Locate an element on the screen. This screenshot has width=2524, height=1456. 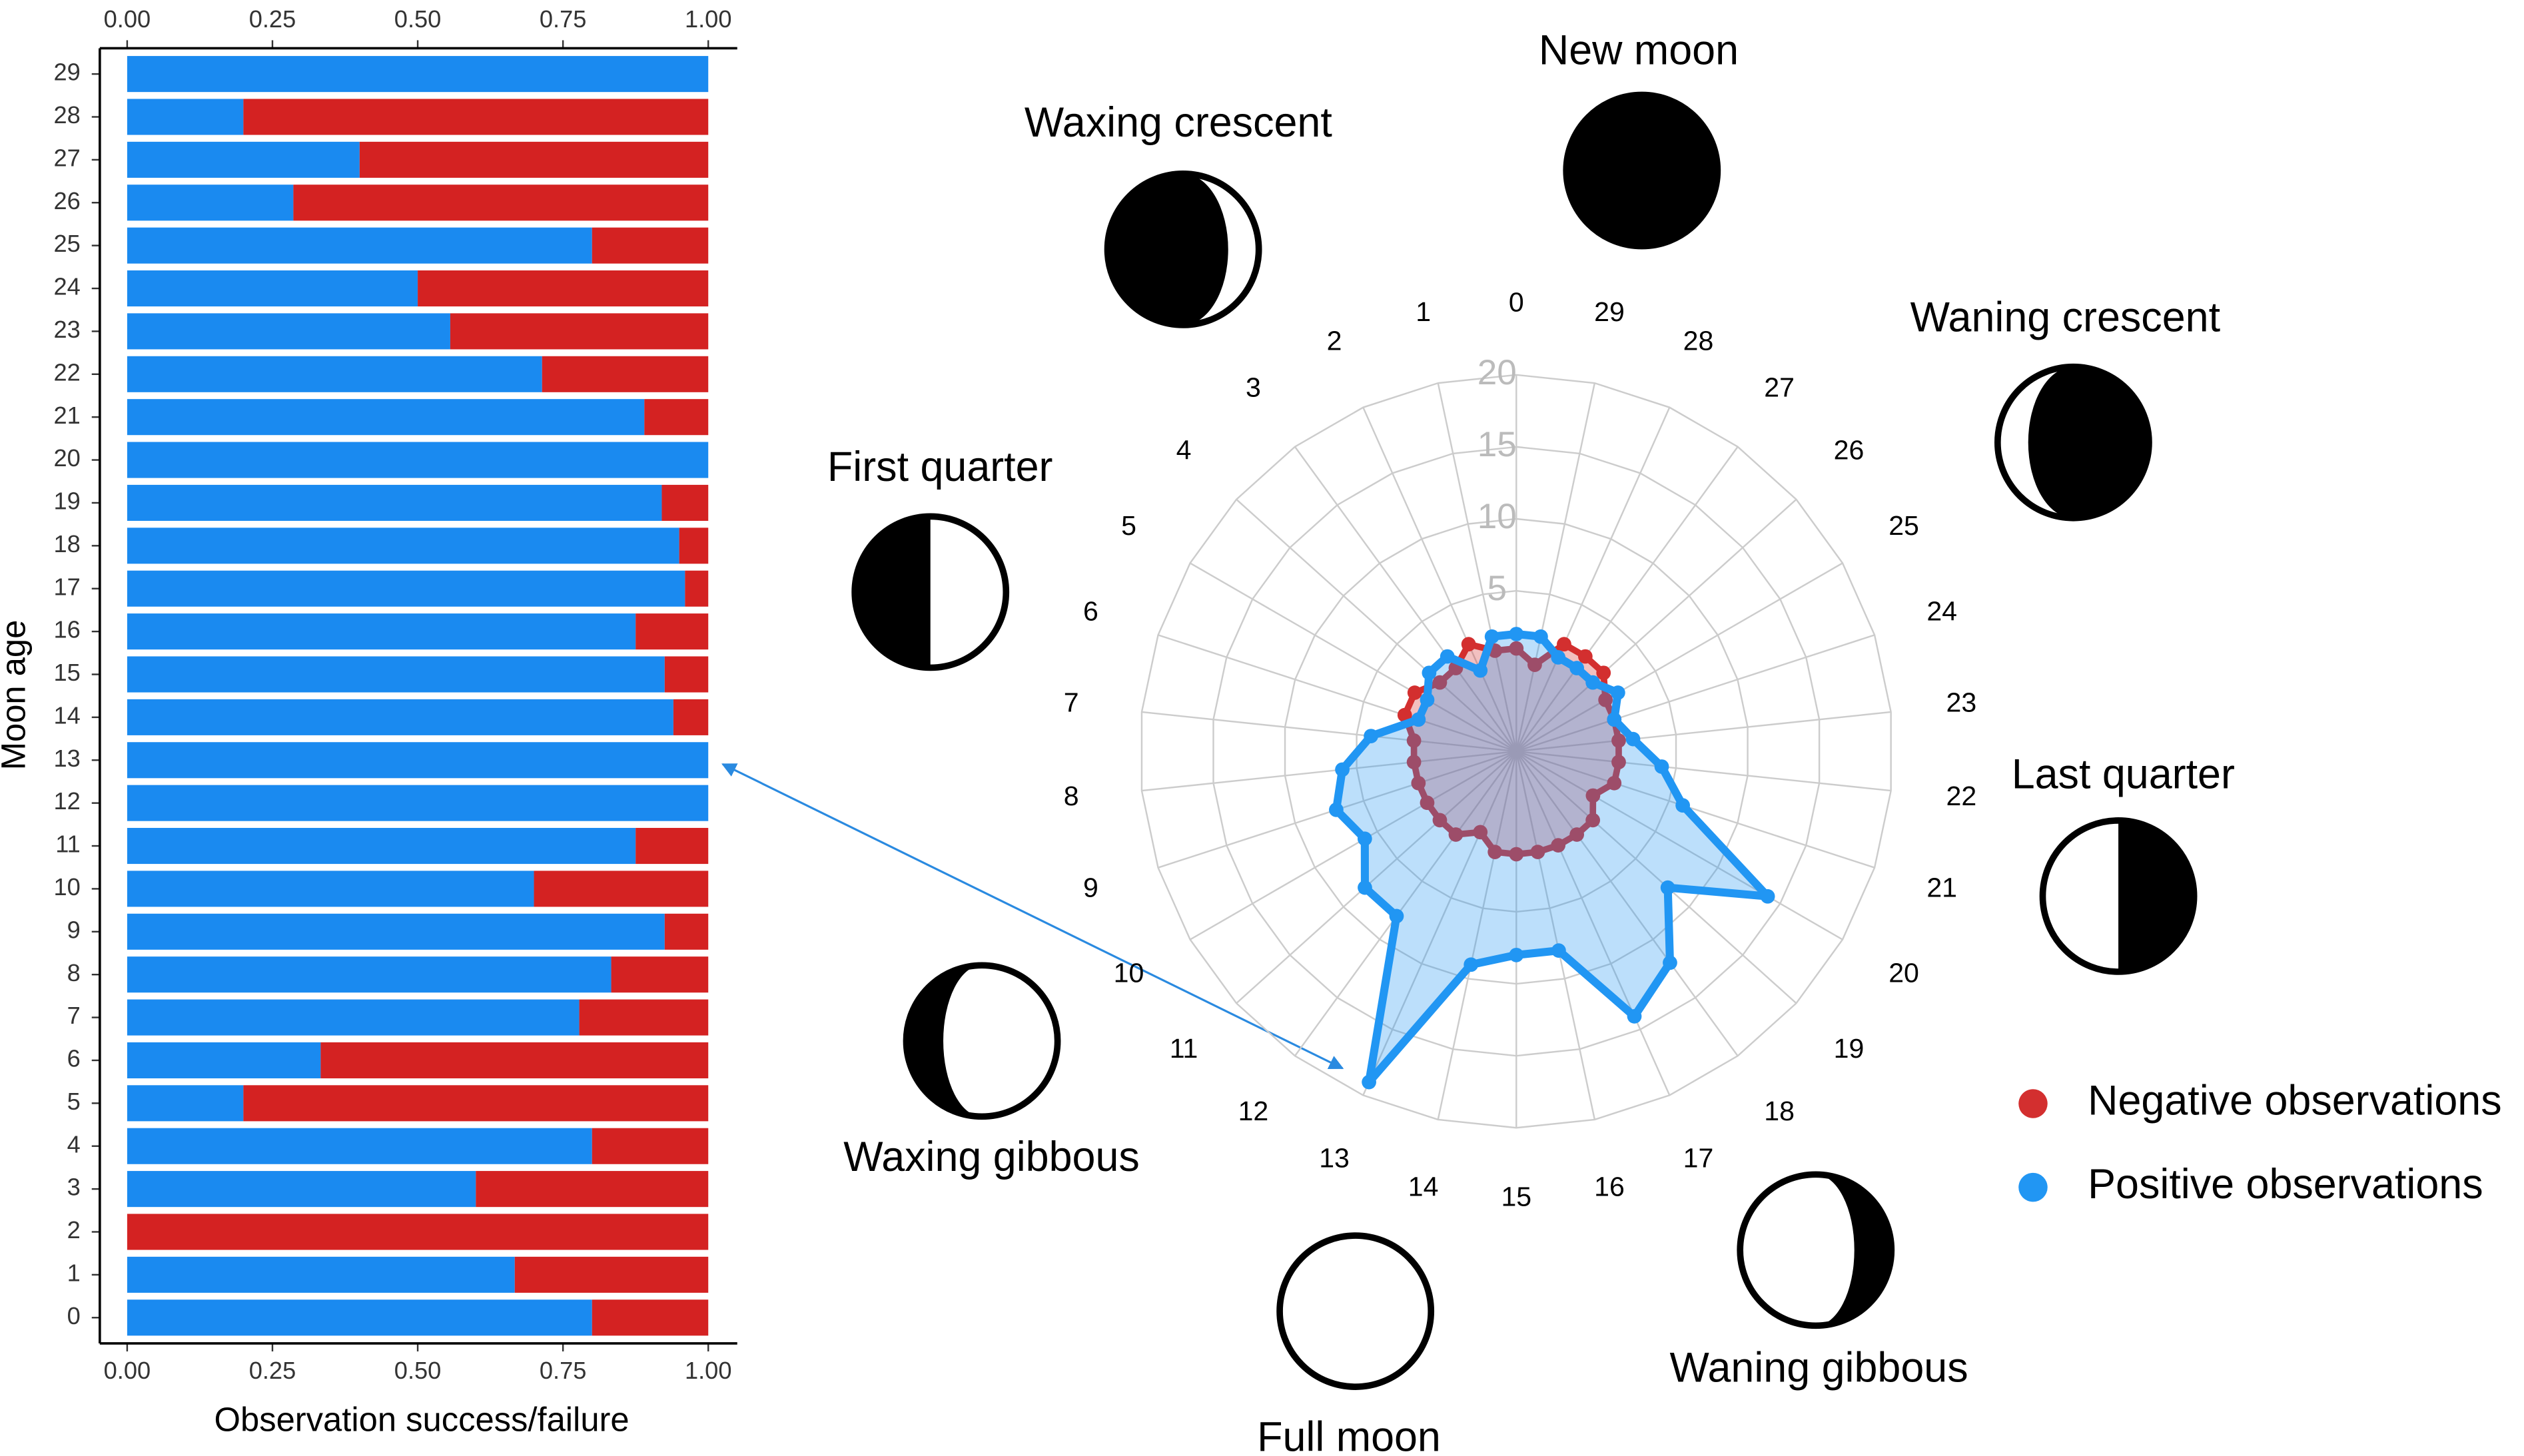
spoke-label: 8 is located at coordinates (1071, 796).